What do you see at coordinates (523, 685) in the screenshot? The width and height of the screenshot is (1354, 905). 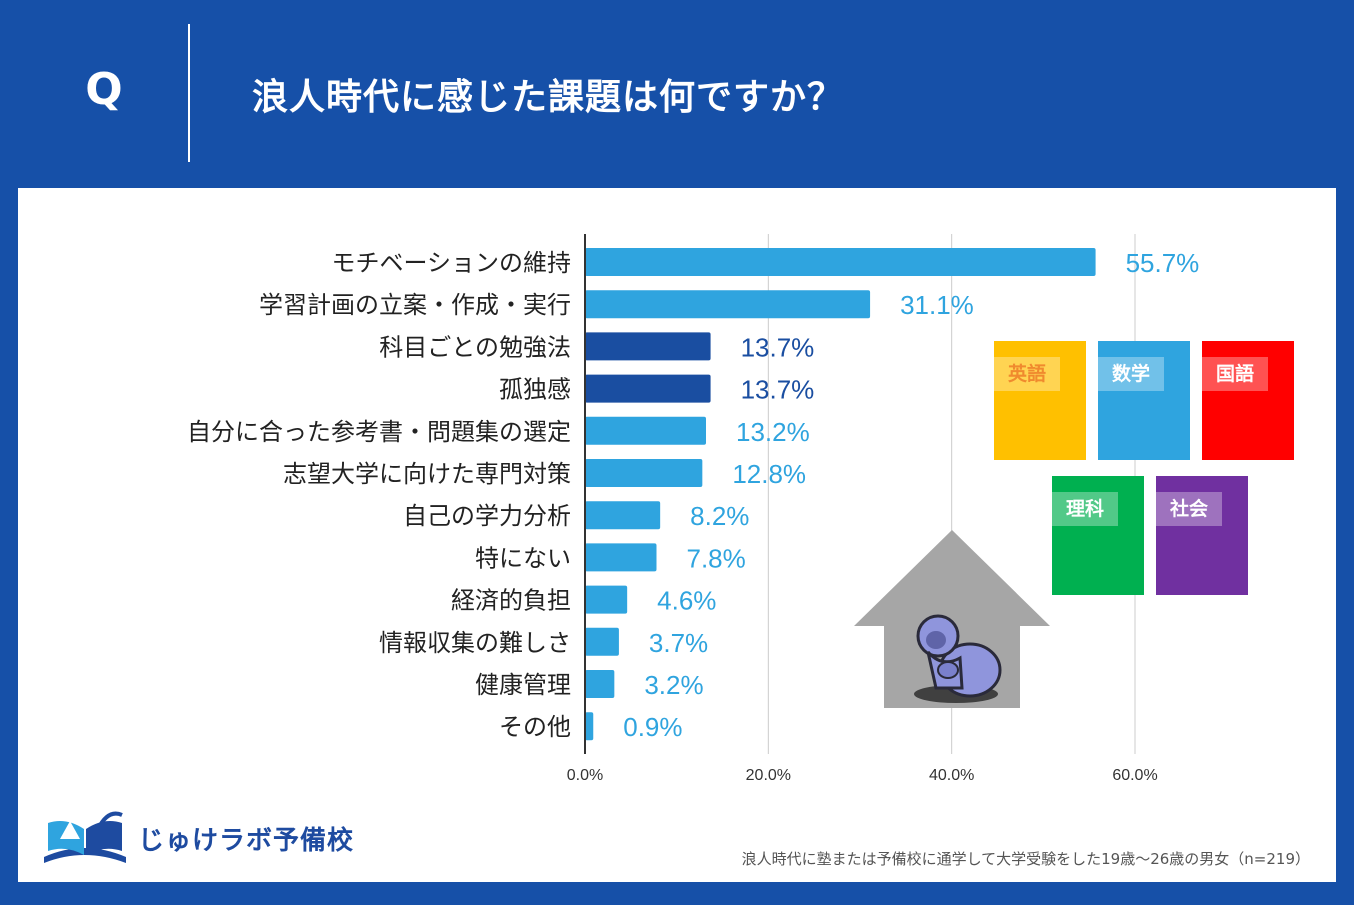 I see `category-label: 健康管理` at bounding box center [523, 685].